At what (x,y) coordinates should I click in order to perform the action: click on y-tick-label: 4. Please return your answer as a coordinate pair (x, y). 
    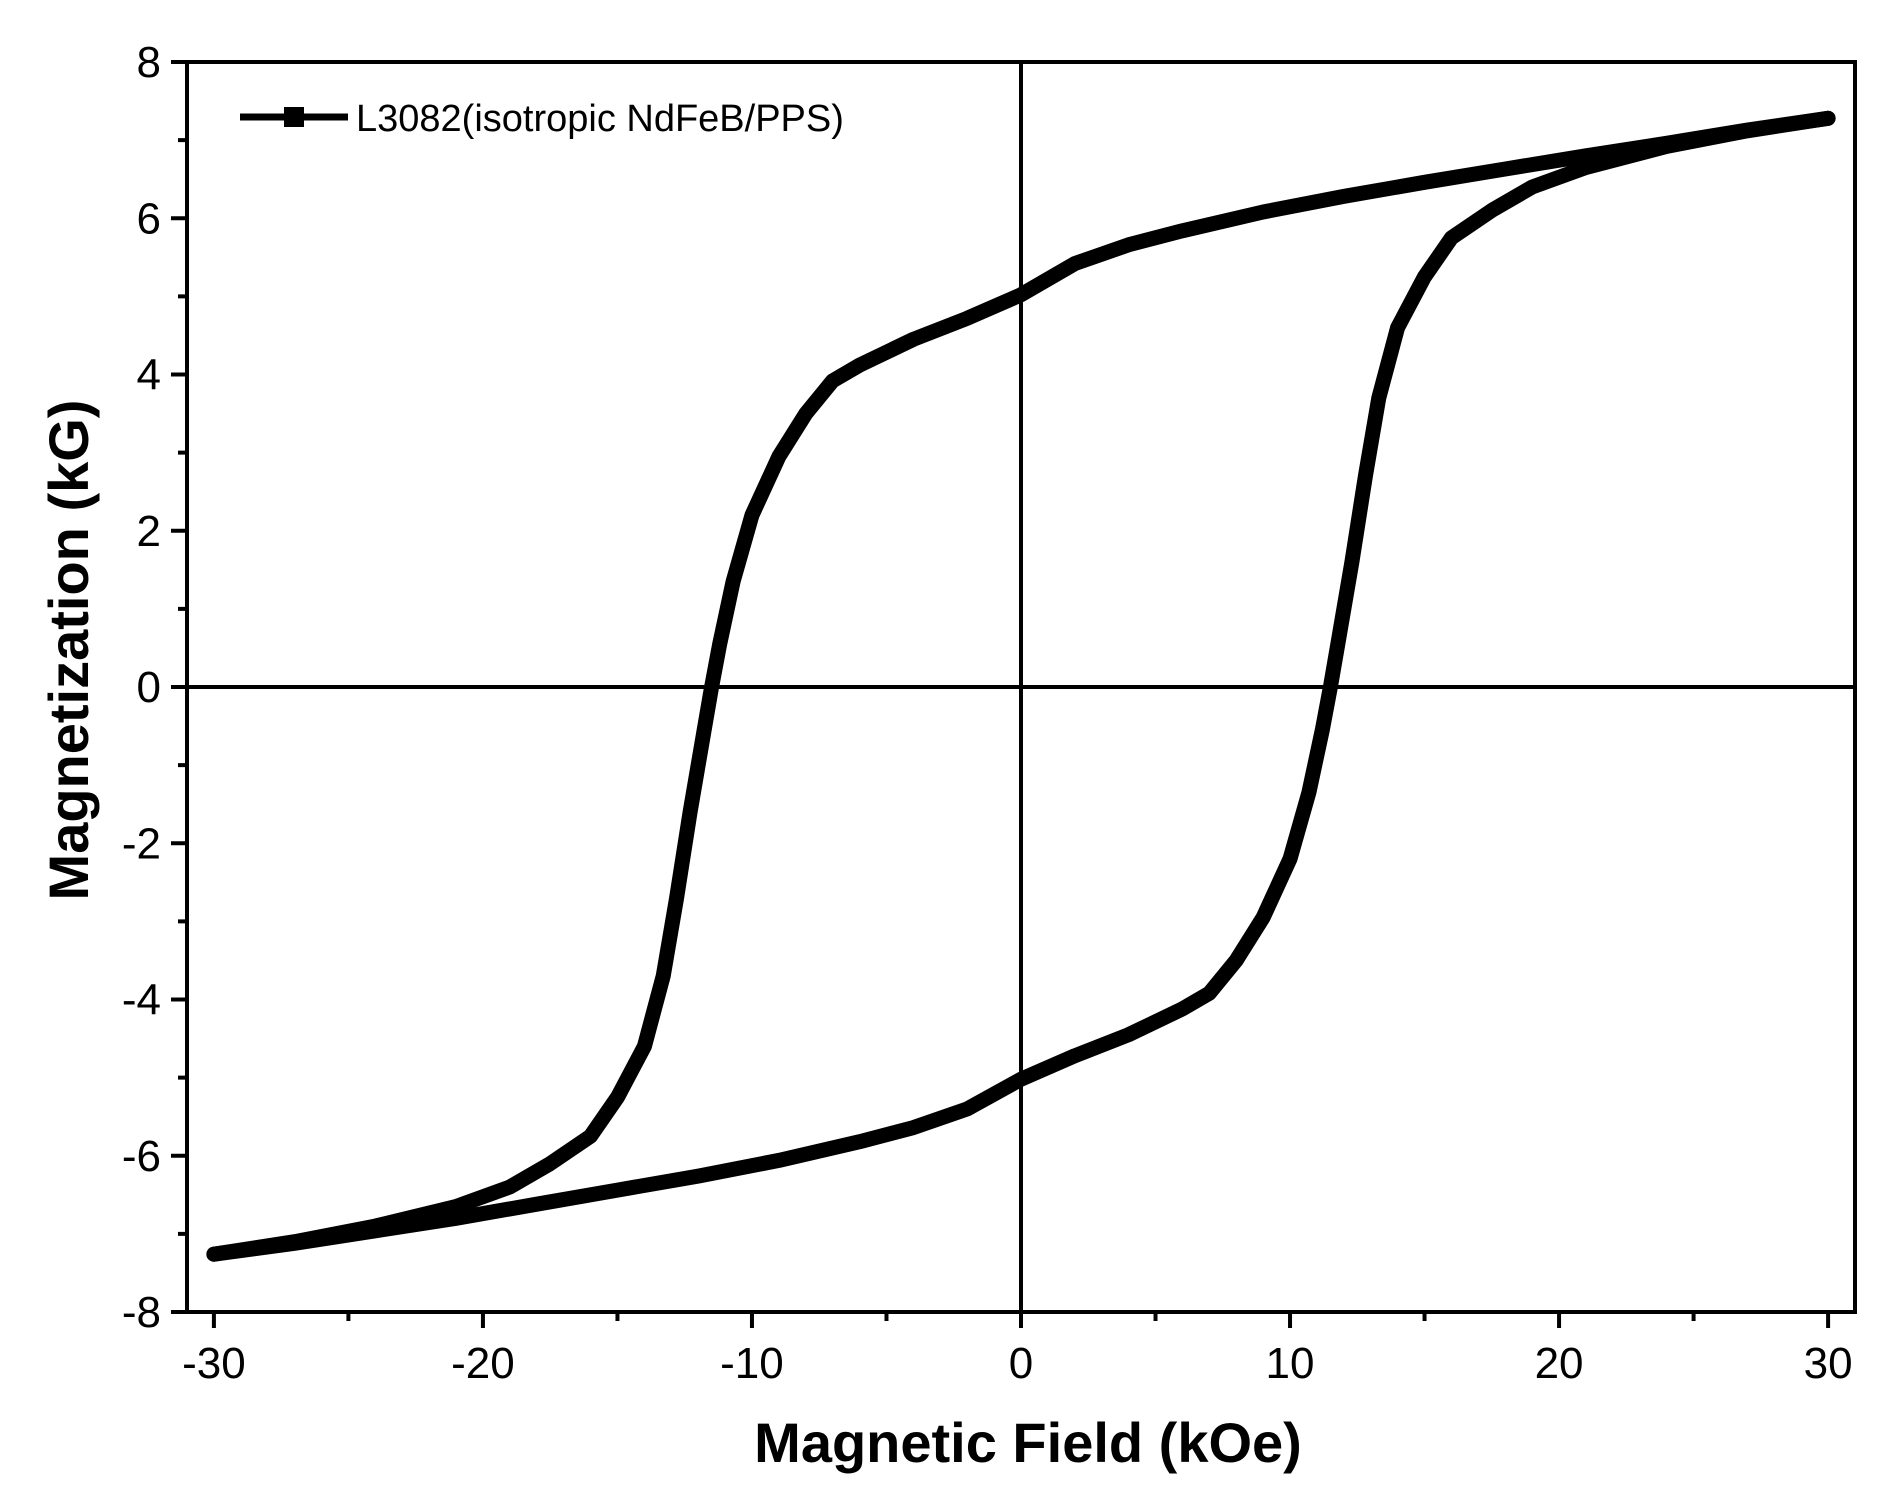
    Looking at the image, I should click on (149, 375).